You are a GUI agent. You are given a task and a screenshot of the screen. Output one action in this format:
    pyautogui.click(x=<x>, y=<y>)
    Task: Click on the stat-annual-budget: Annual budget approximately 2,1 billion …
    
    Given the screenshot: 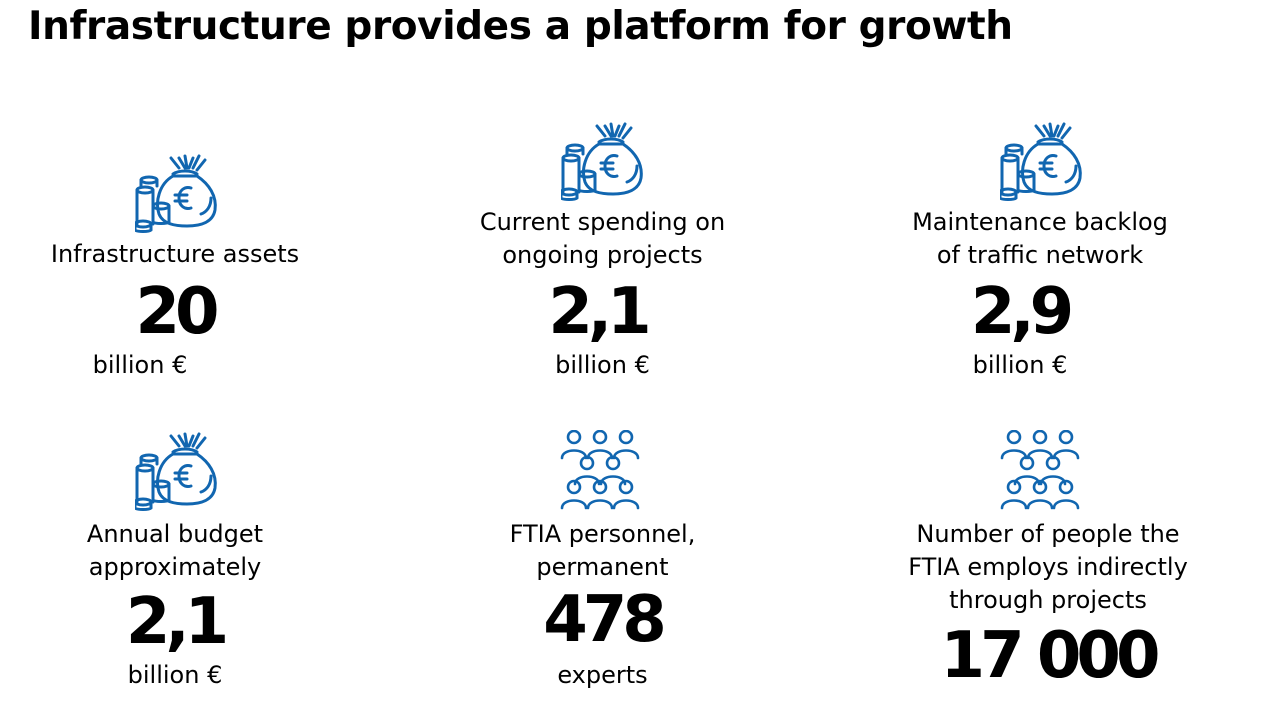 What is the action you would take?
    pyautogui.click(x=175, y=563)
    